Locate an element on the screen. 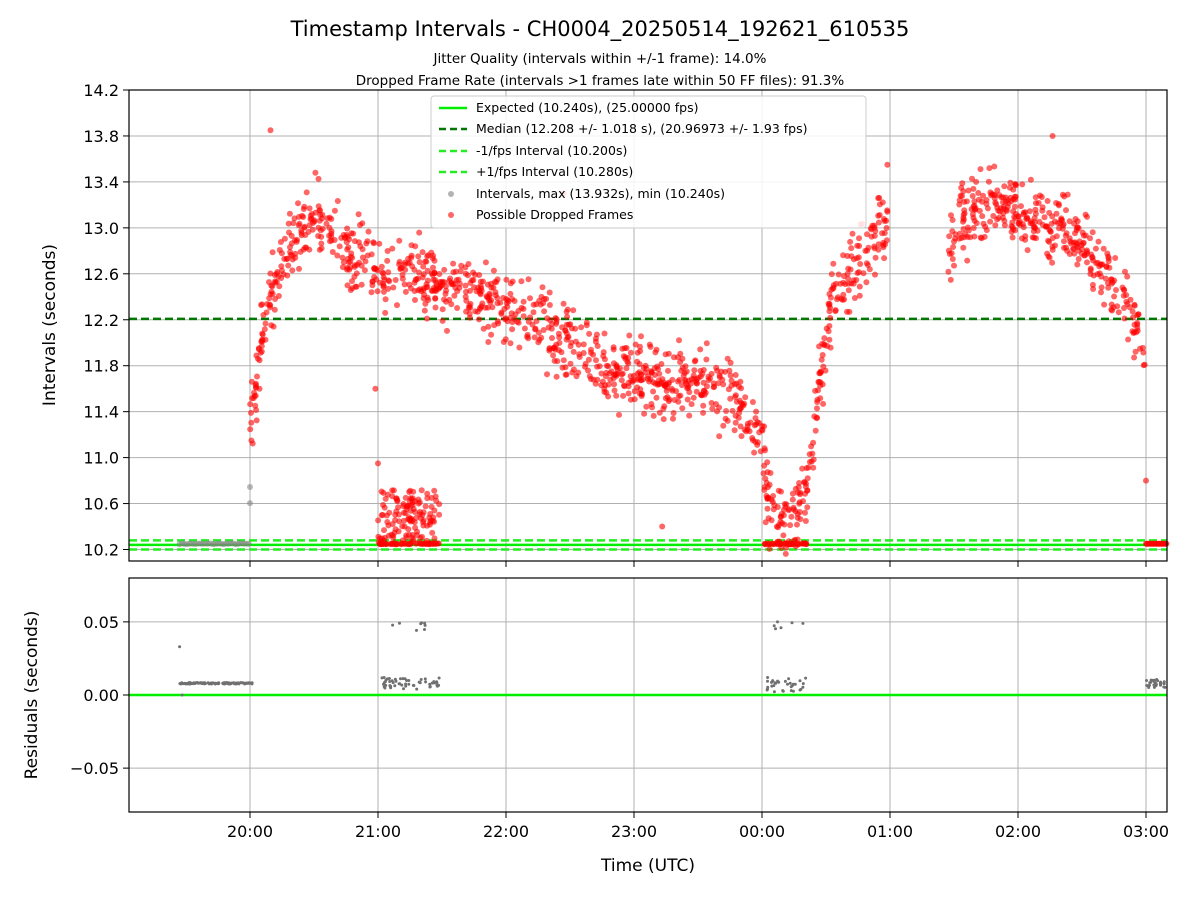 The height and width of the screenshot is (900, 1200). legend-label-plus-fps: +1/fps Interval (10.280s) is located at coordinates (554, 171).